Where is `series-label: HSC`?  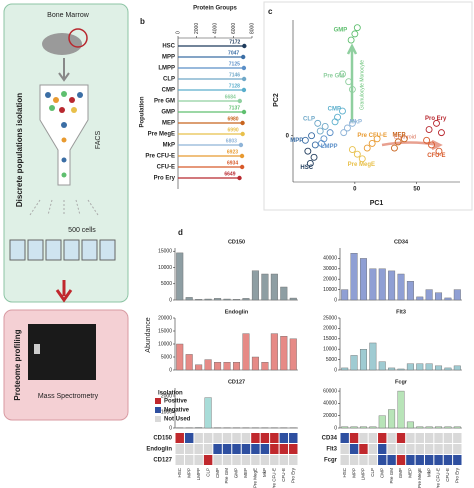 series-label: HSC is located at coordinates (306, 168).